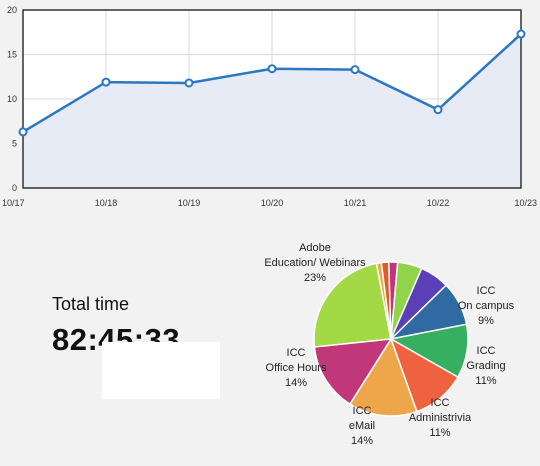  What do you see at coordinates (161, 370) in the screenshot?
I see `blank-panel` at bounding box center [161, 370].